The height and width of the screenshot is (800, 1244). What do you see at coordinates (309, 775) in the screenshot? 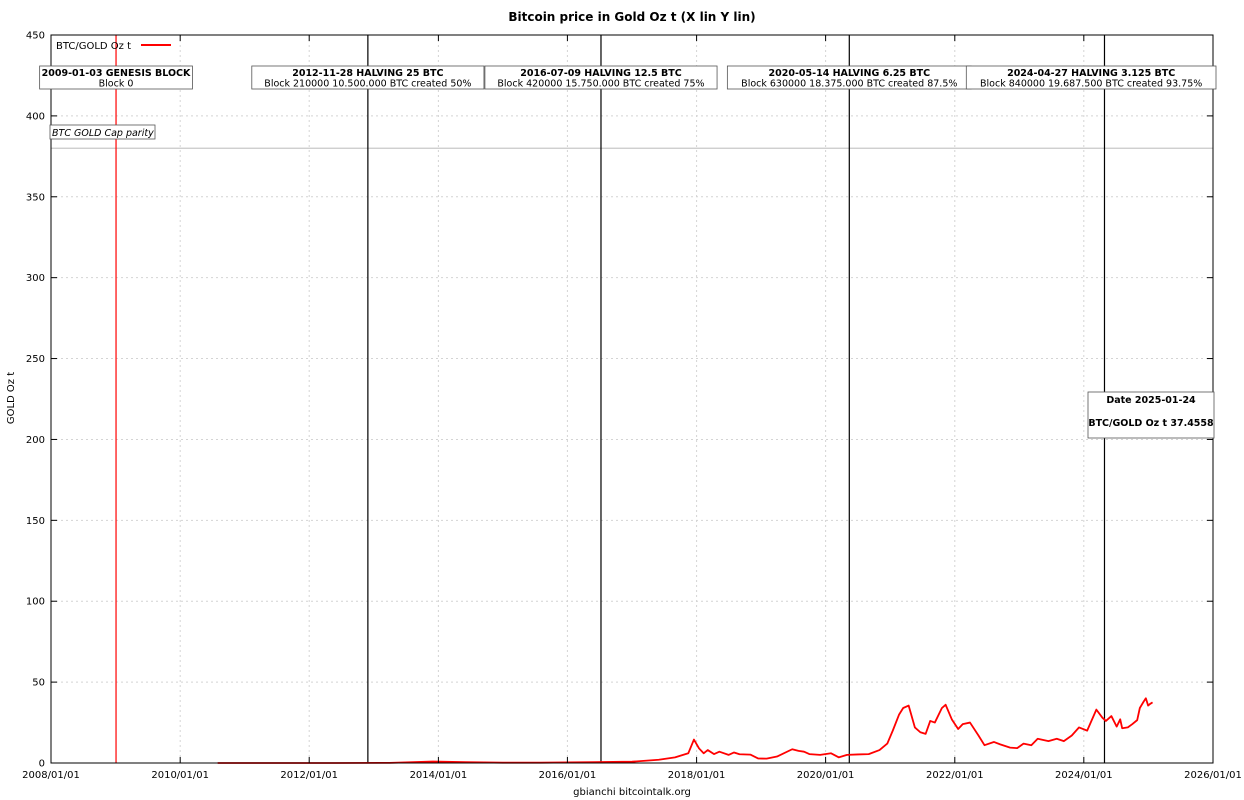
I see `x-tick-label: 2012/01/01` at bounding box center [309, 775].